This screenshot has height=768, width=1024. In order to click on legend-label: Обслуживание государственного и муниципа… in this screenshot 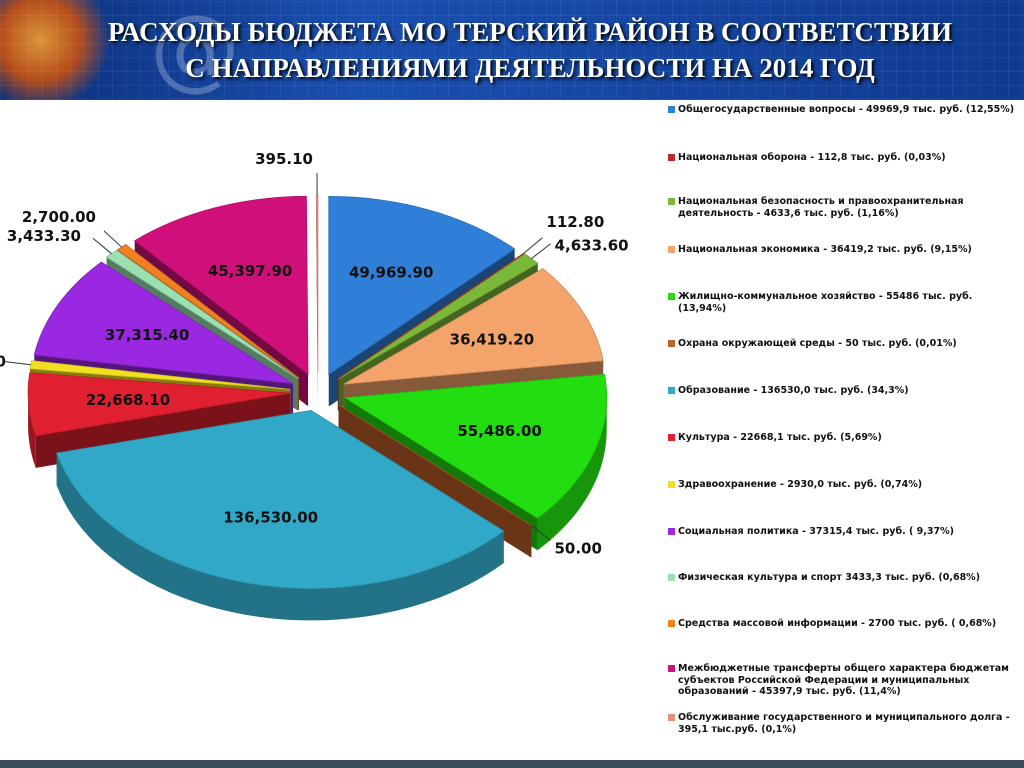, I will do `click(844, 723)`.